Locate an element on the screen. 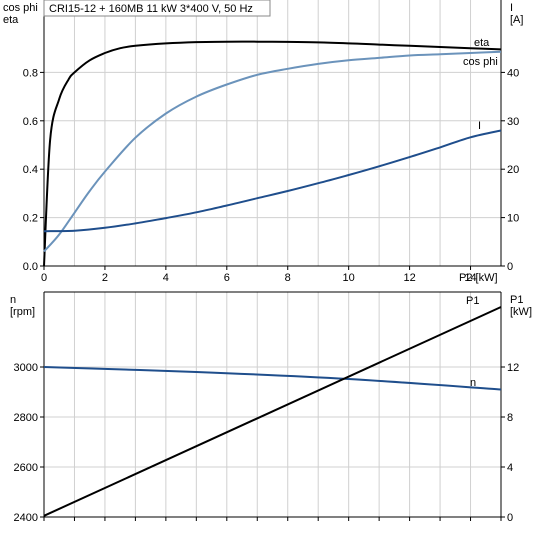 The height and width of the screenshot is (533, 533). series-label-cos-phi: cos phi is located at coordinates (480, 62).